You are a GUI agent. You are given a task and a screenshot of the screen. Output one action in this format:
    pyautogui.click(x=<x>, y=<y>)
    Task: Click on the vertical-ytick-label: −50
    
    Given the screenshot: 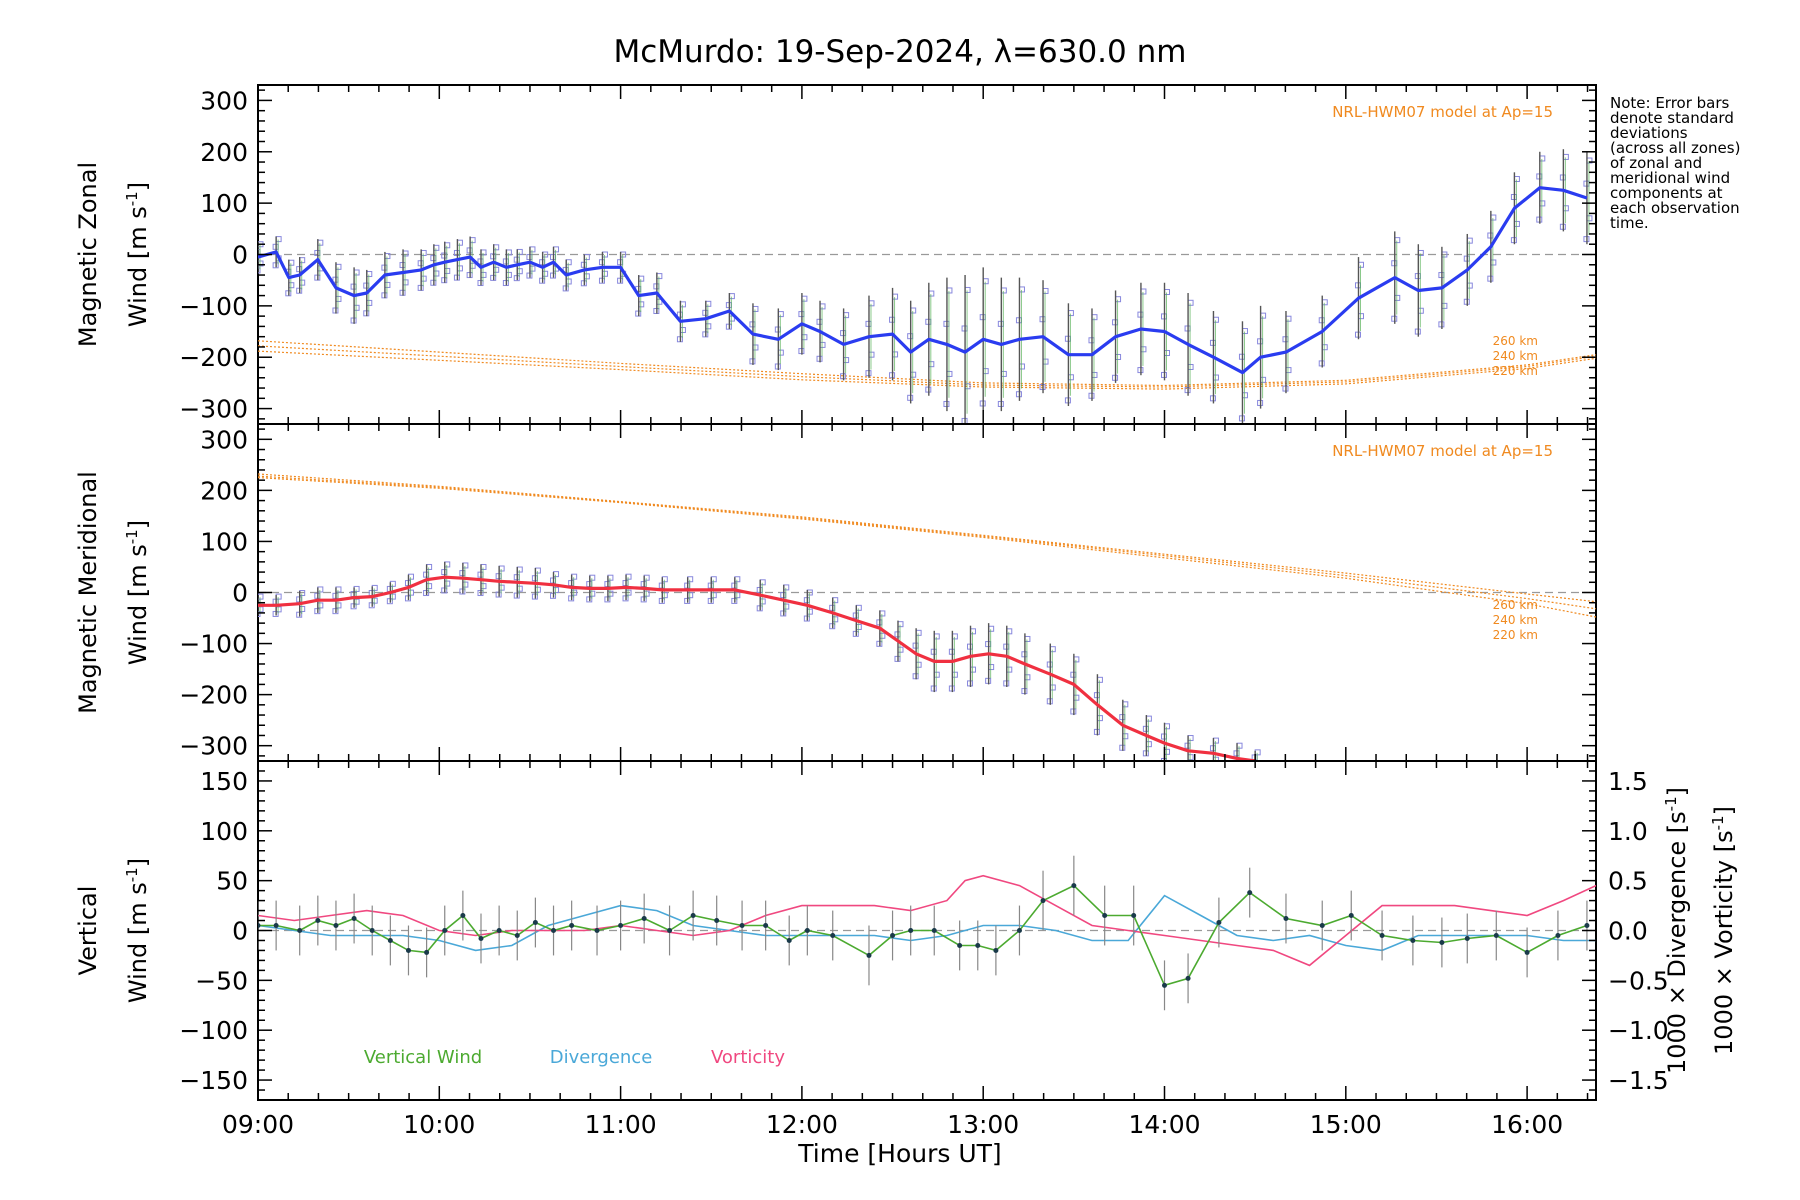 What is the action you would take?
    pyautogui.click(x=221, y=980)
    